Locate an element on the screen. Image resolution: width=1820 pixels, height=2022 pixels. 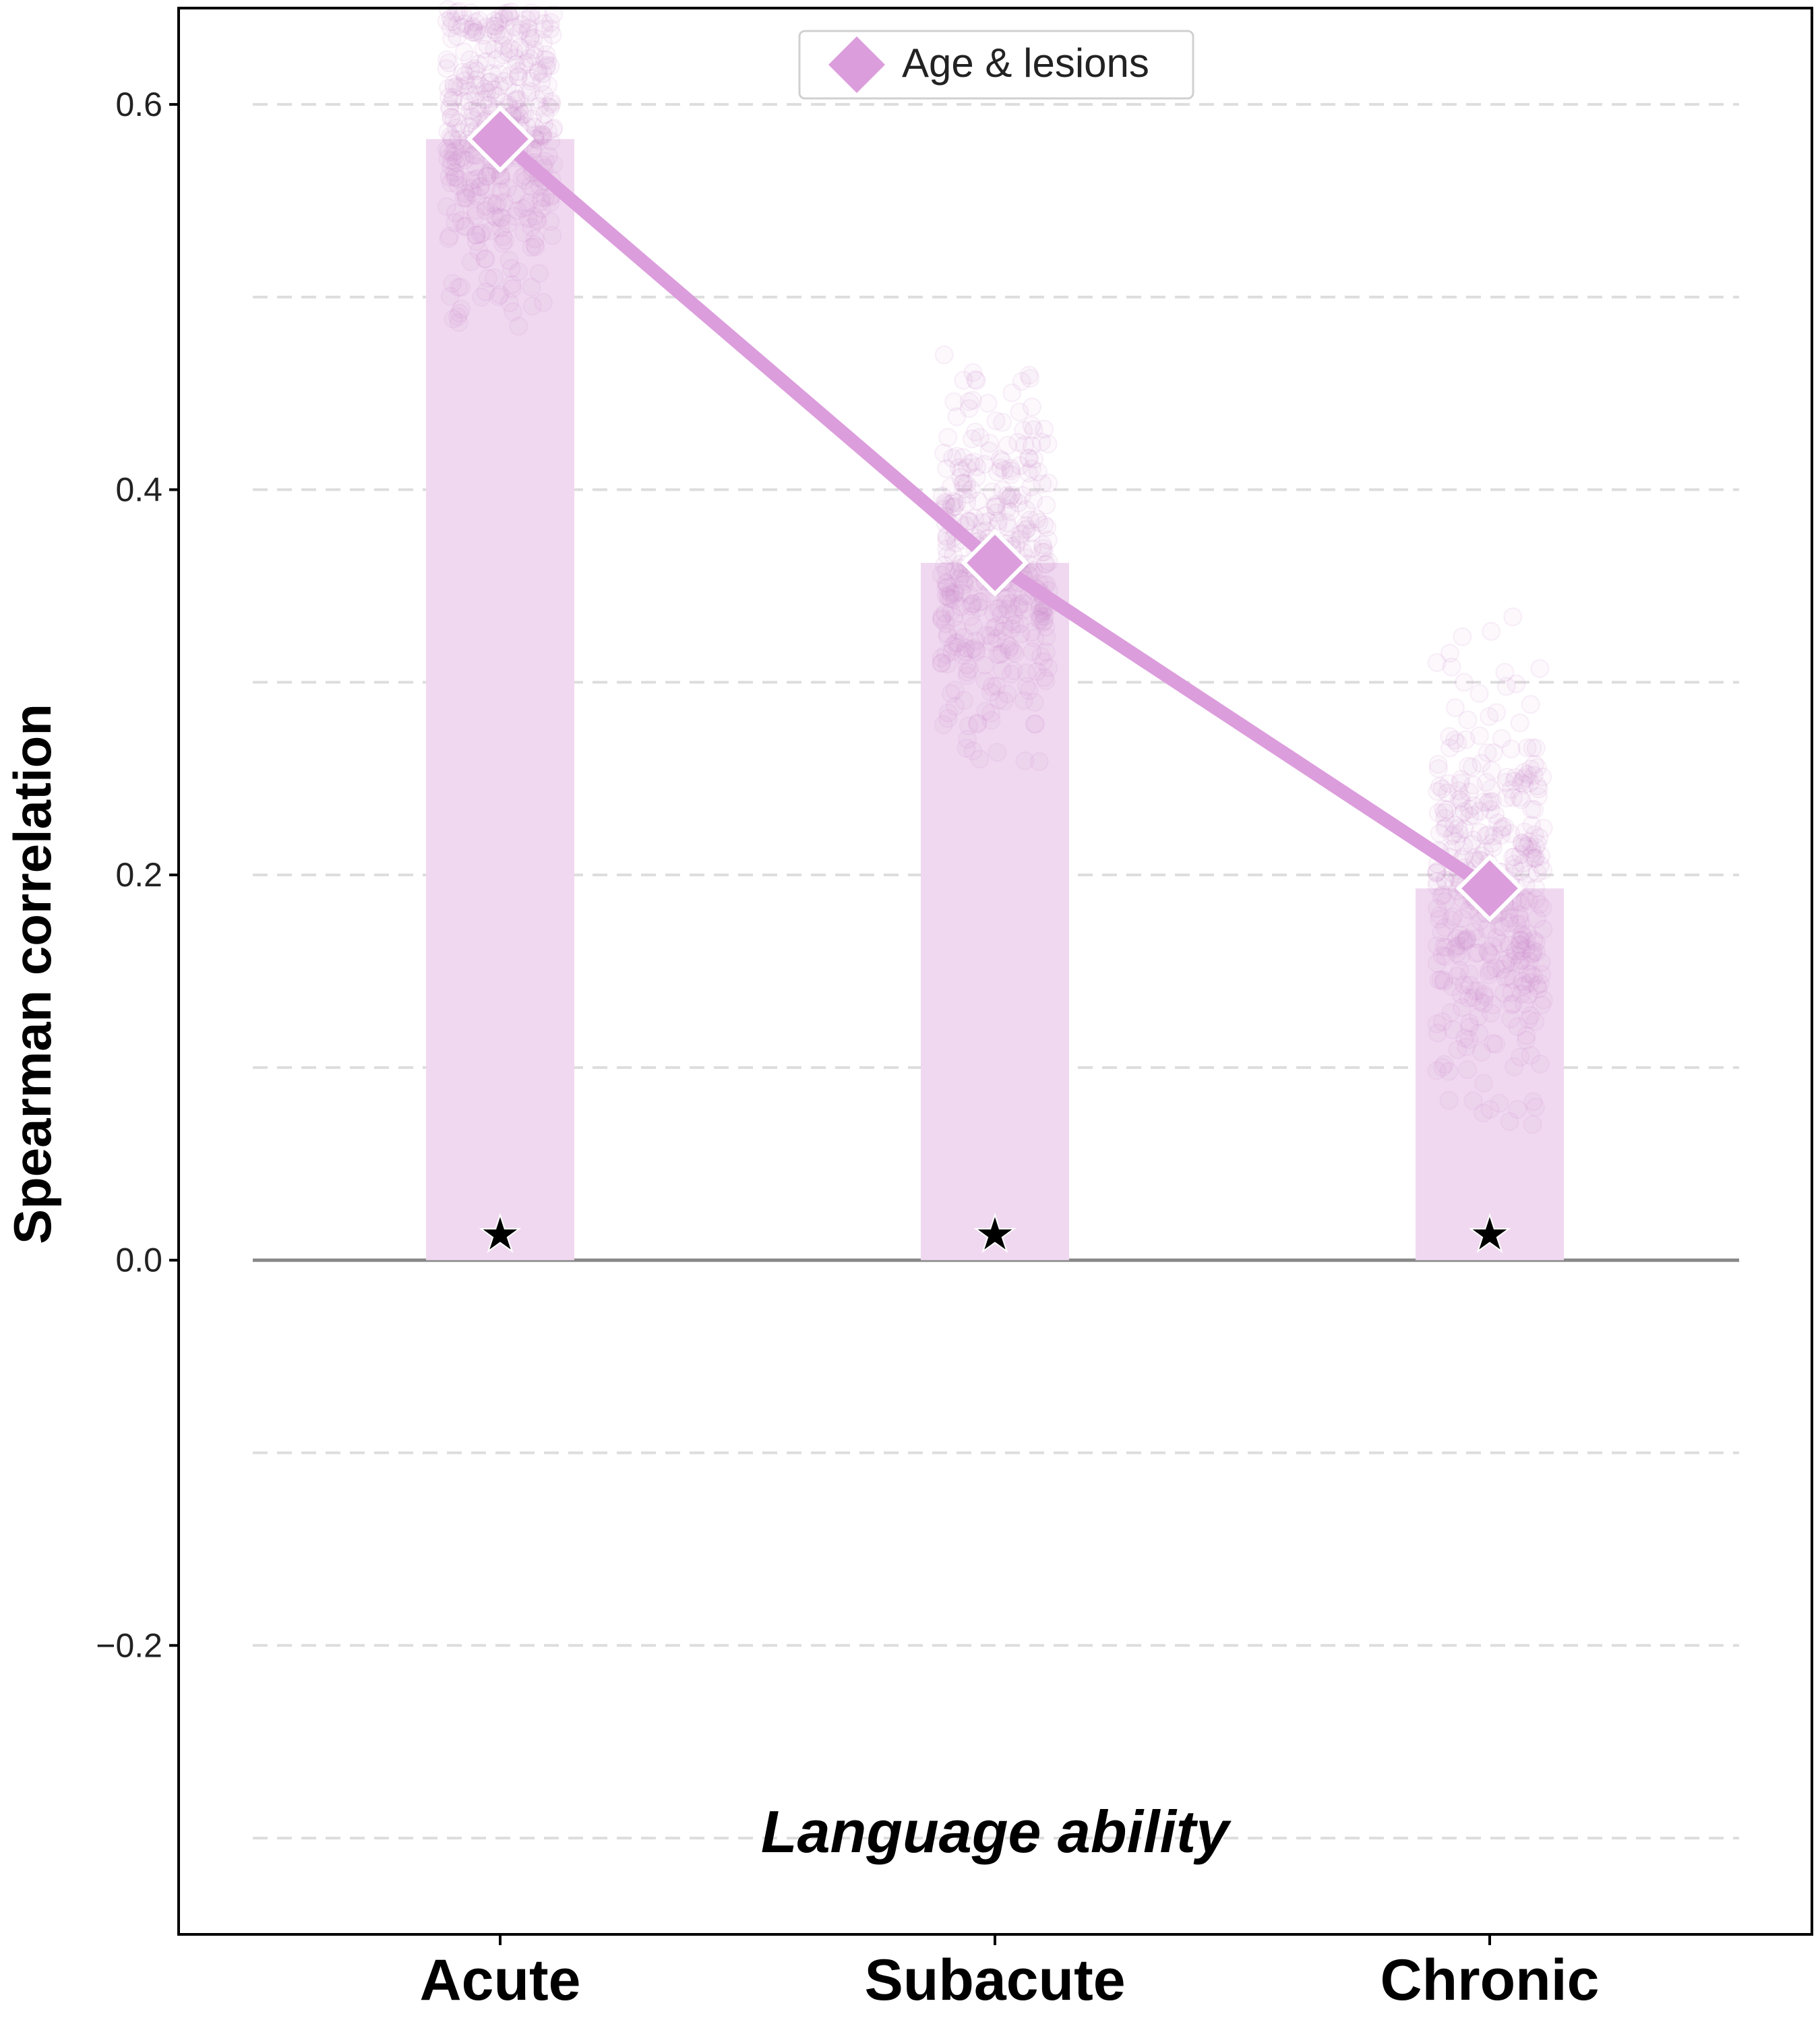
significance-star: ★ is located at coordinates (994, 1234).